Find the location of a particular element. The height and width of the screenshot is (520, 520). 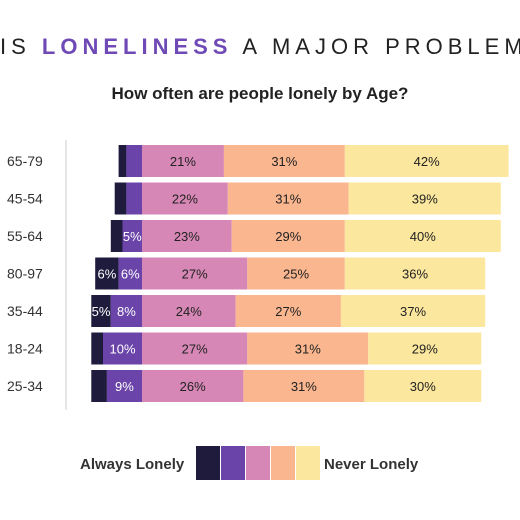

y-tick-label: 35-44 is located at coordinates (25, 311).